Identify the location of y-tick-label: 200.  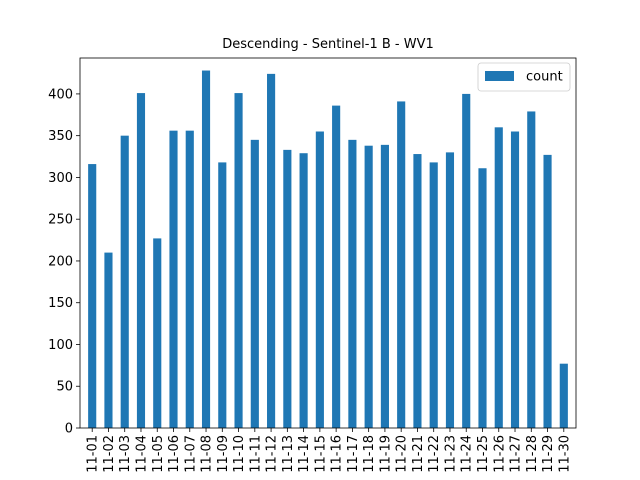
(60, 261).